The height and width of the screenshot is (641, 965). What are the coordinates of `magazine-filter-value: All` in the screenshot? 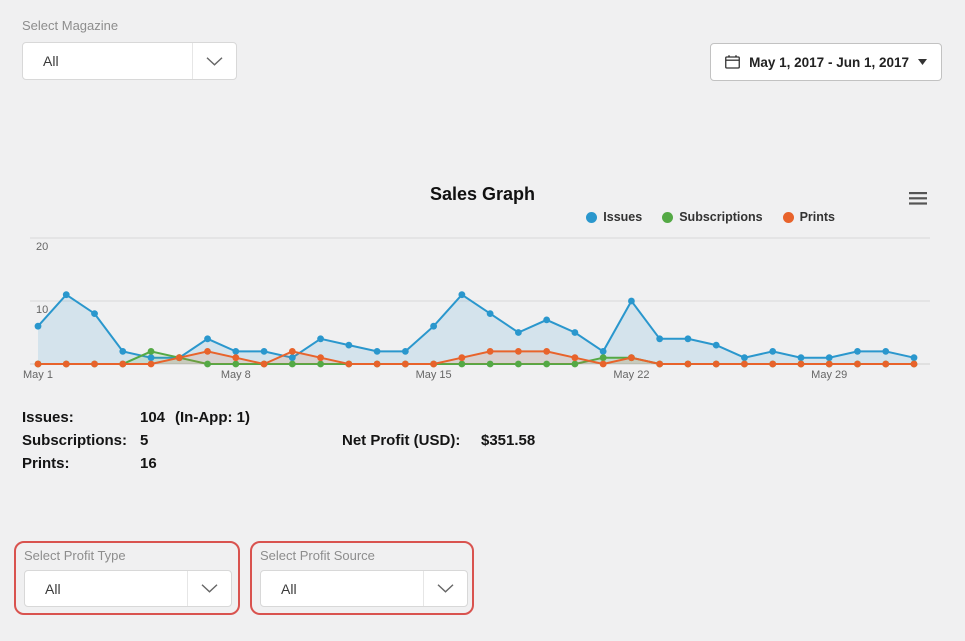 It's located at (51, 61).